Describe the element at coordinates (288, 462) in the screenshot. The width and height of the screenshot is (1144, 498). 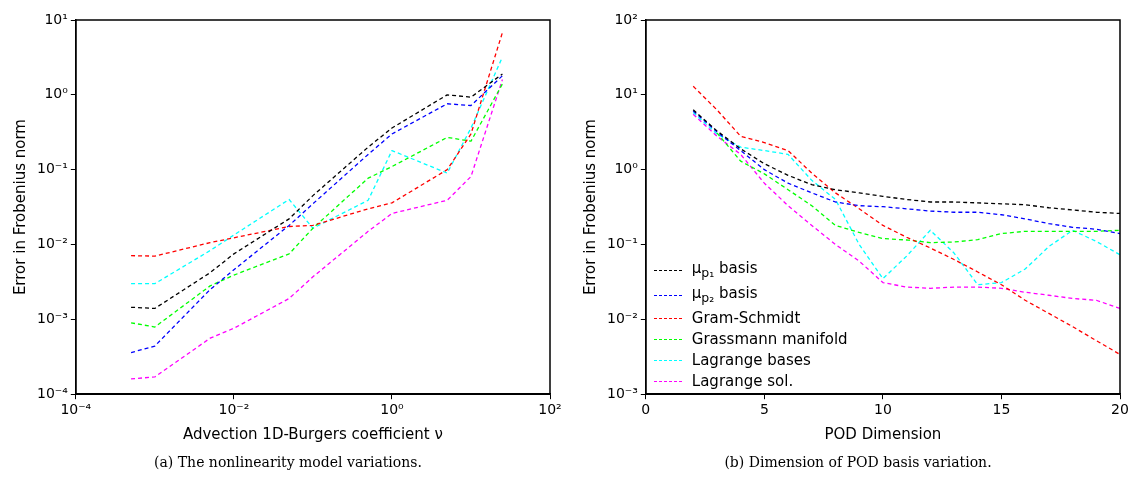
I see `text: (a) The nonlinearity model variations.` at that location.